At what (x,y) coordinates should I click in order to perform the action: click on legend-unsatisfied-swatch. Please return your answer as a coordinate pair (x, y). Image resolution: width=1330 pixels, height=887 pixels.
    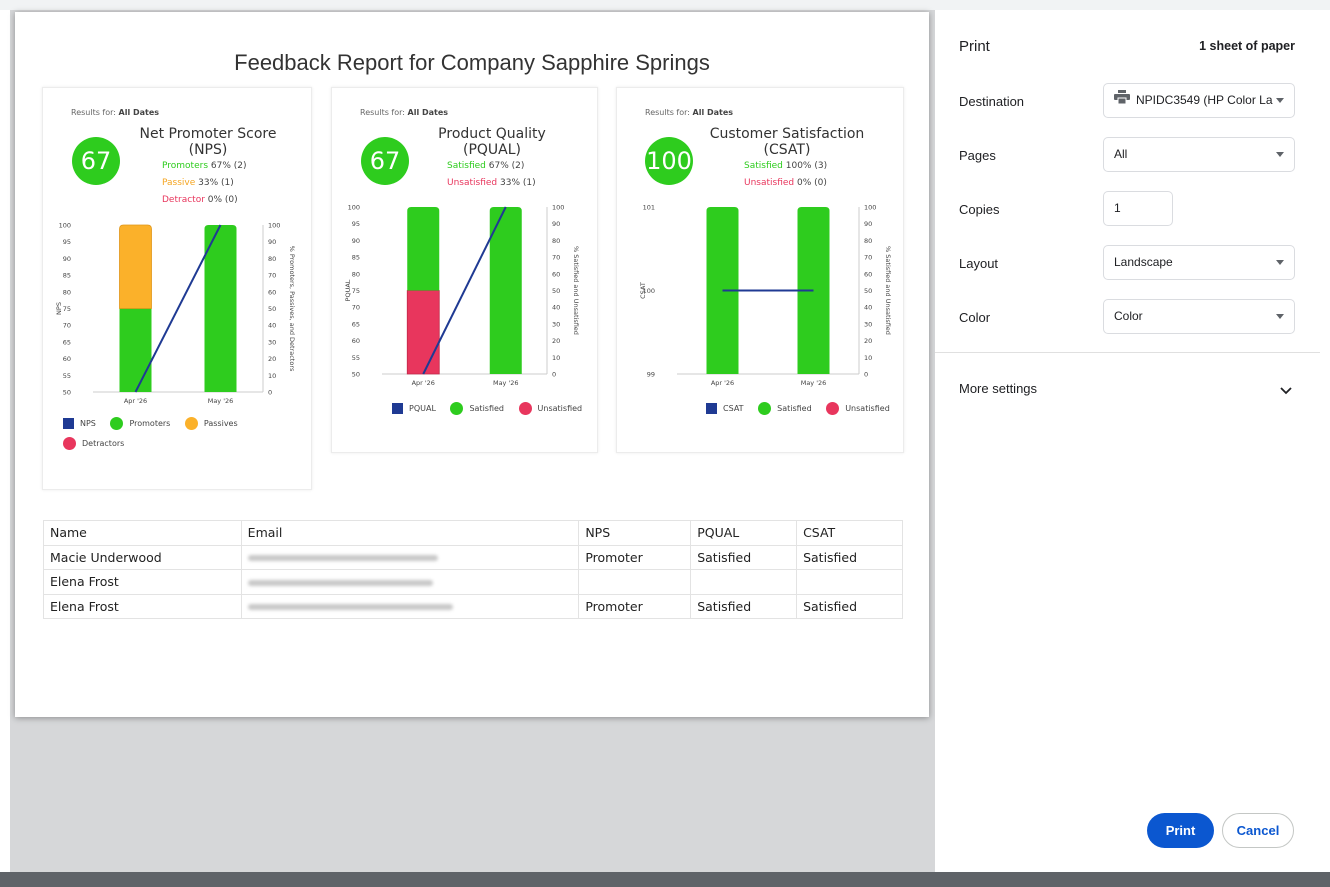
    Looking at the image, I should click on (833, 408).